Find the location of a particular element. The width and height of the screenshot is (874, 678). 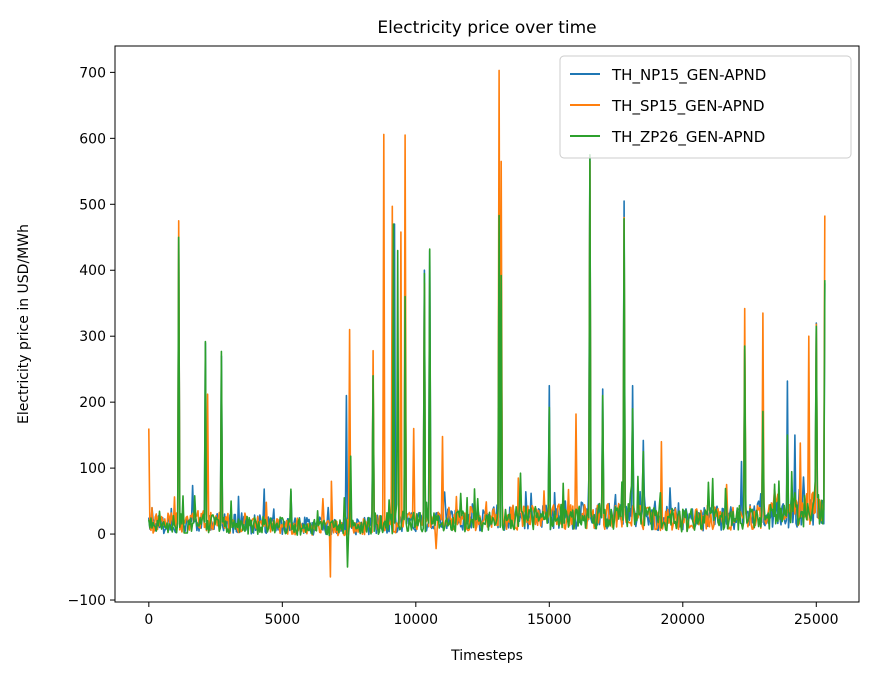

x-tick-label: 0 is located at coordinates (148, 620).